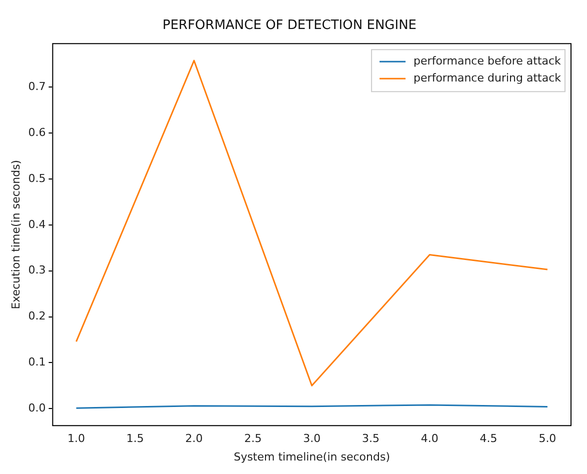 This screenshot has height=474, width=587. What do you see at coordinates (289, 26) in the screenshot?
I see `chart-title: PERFORMANCE OF DETECTION ENGINE` at bounding box center [289, 26].